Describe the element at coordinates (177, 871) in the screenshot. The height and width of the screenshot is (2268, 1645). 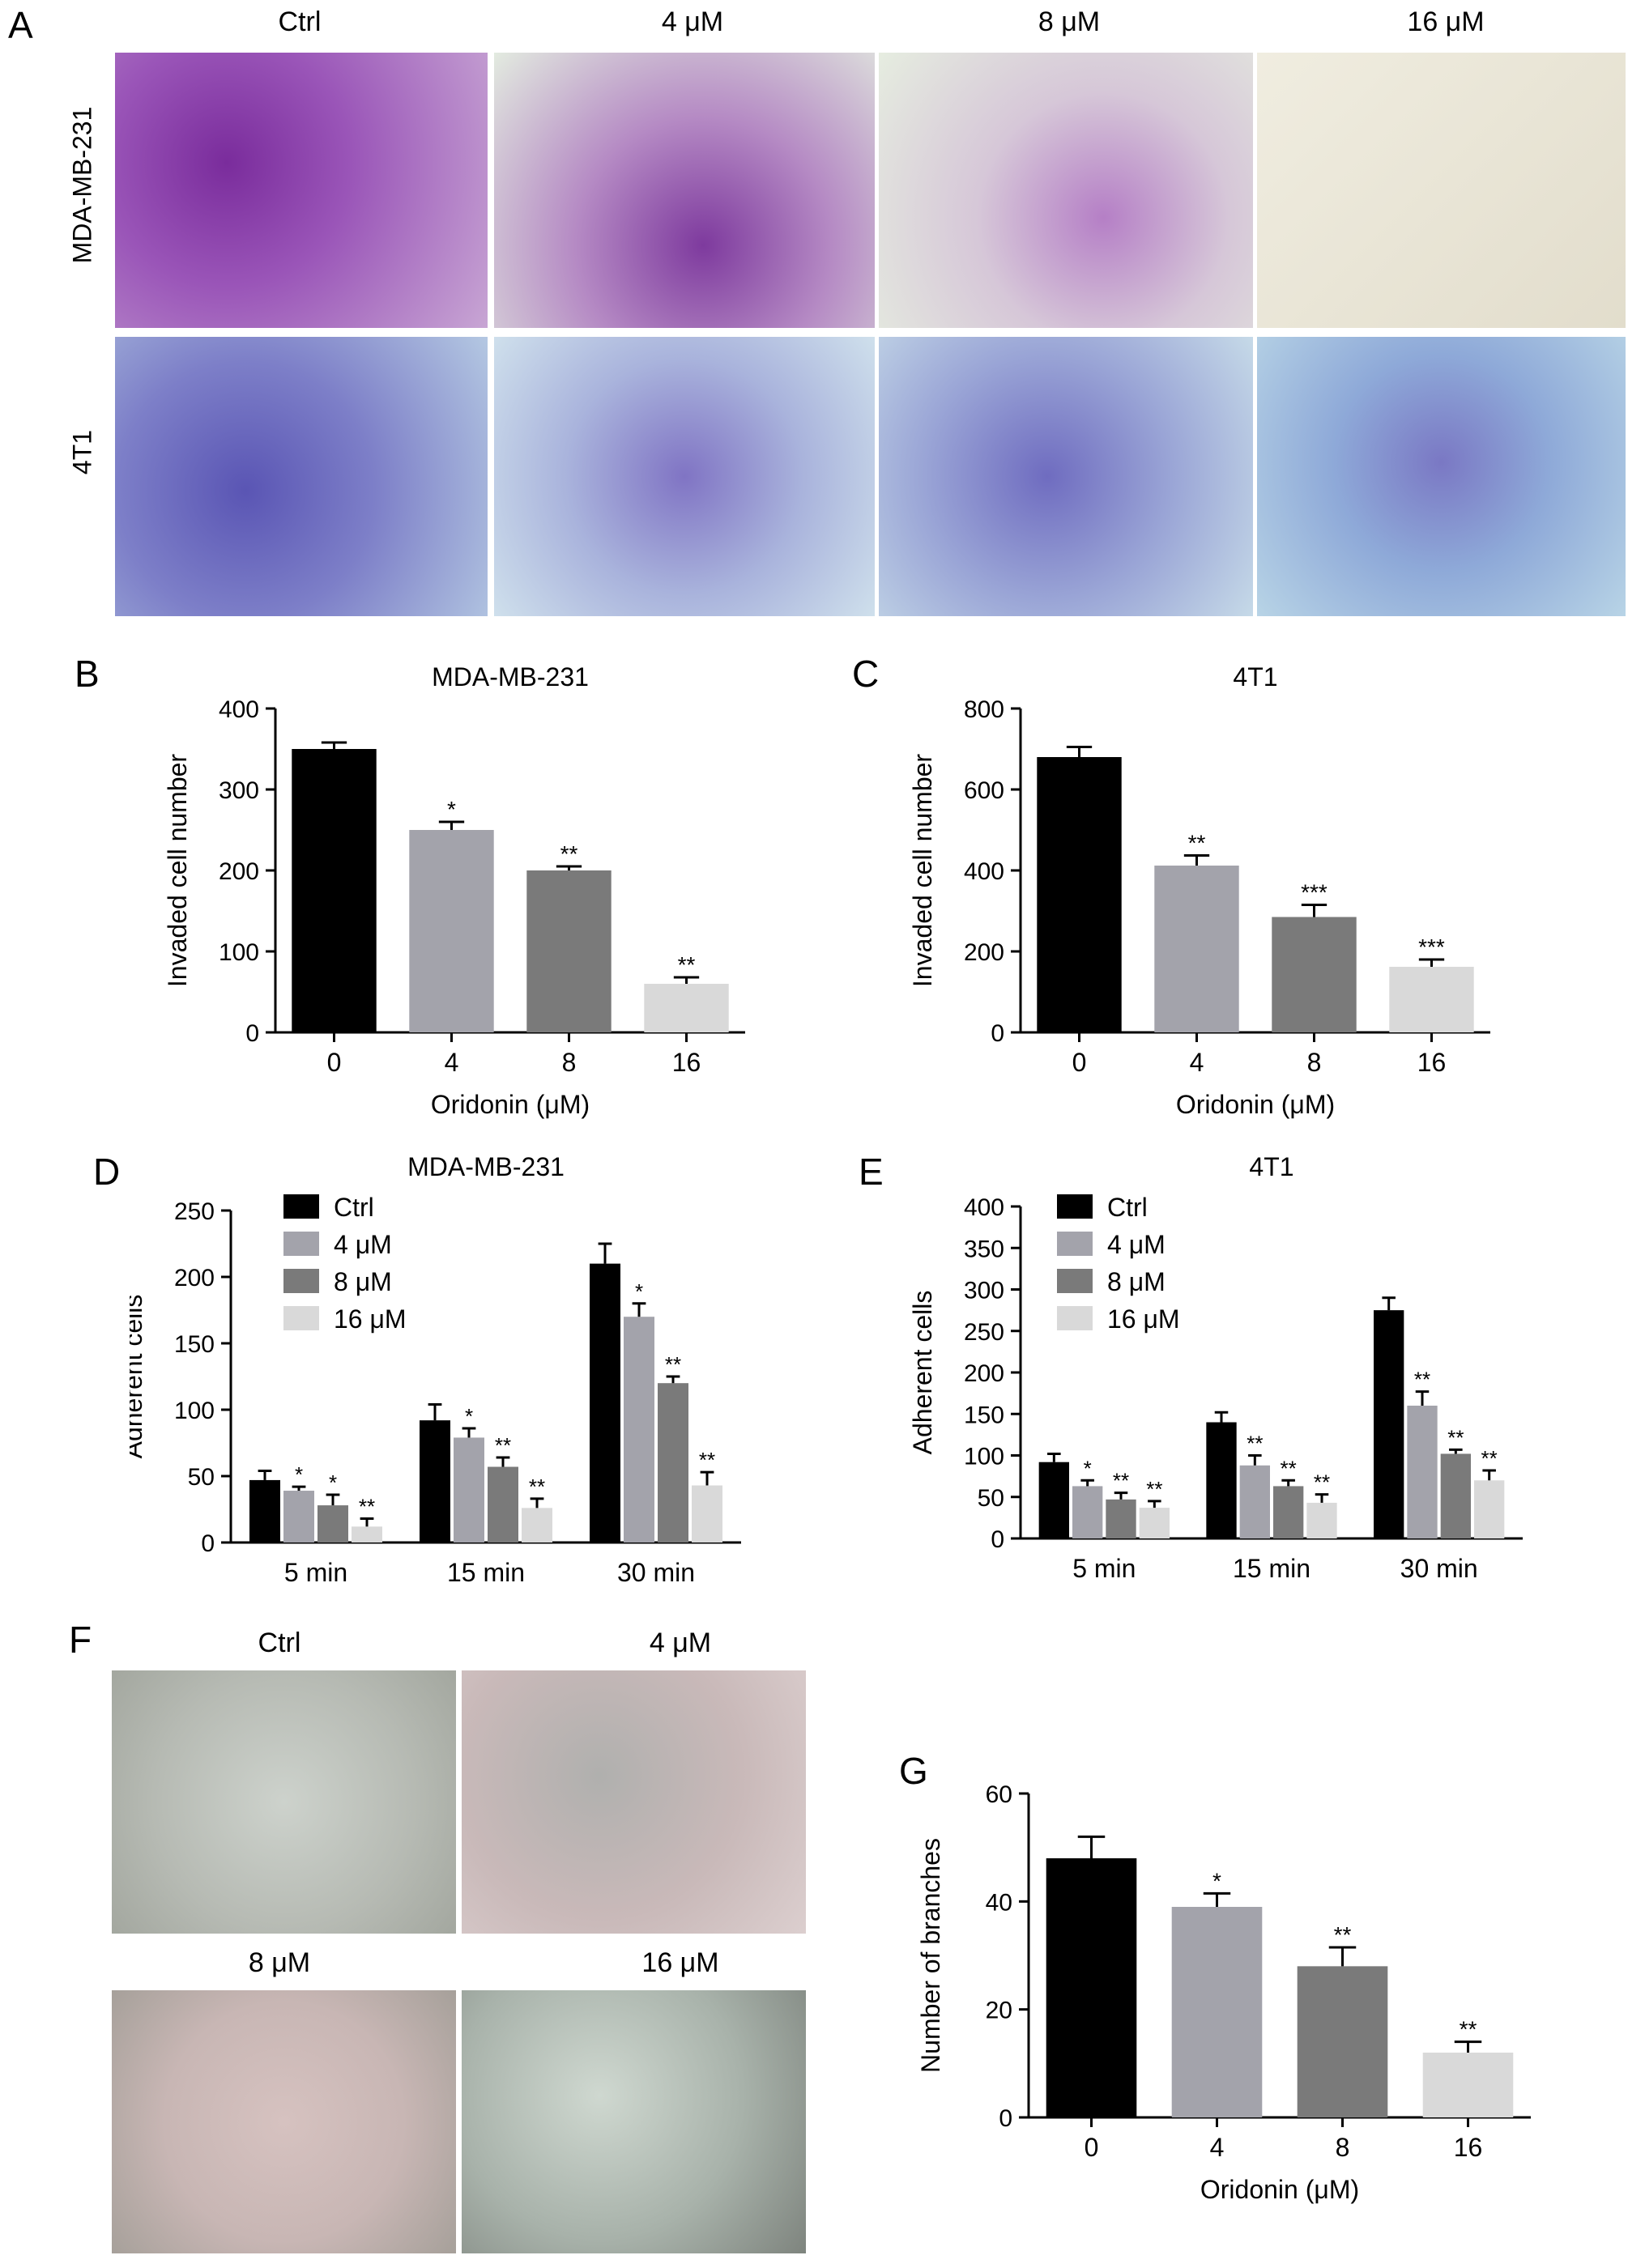
I see `chart-b-y-label: Invaded cell number` at that location.